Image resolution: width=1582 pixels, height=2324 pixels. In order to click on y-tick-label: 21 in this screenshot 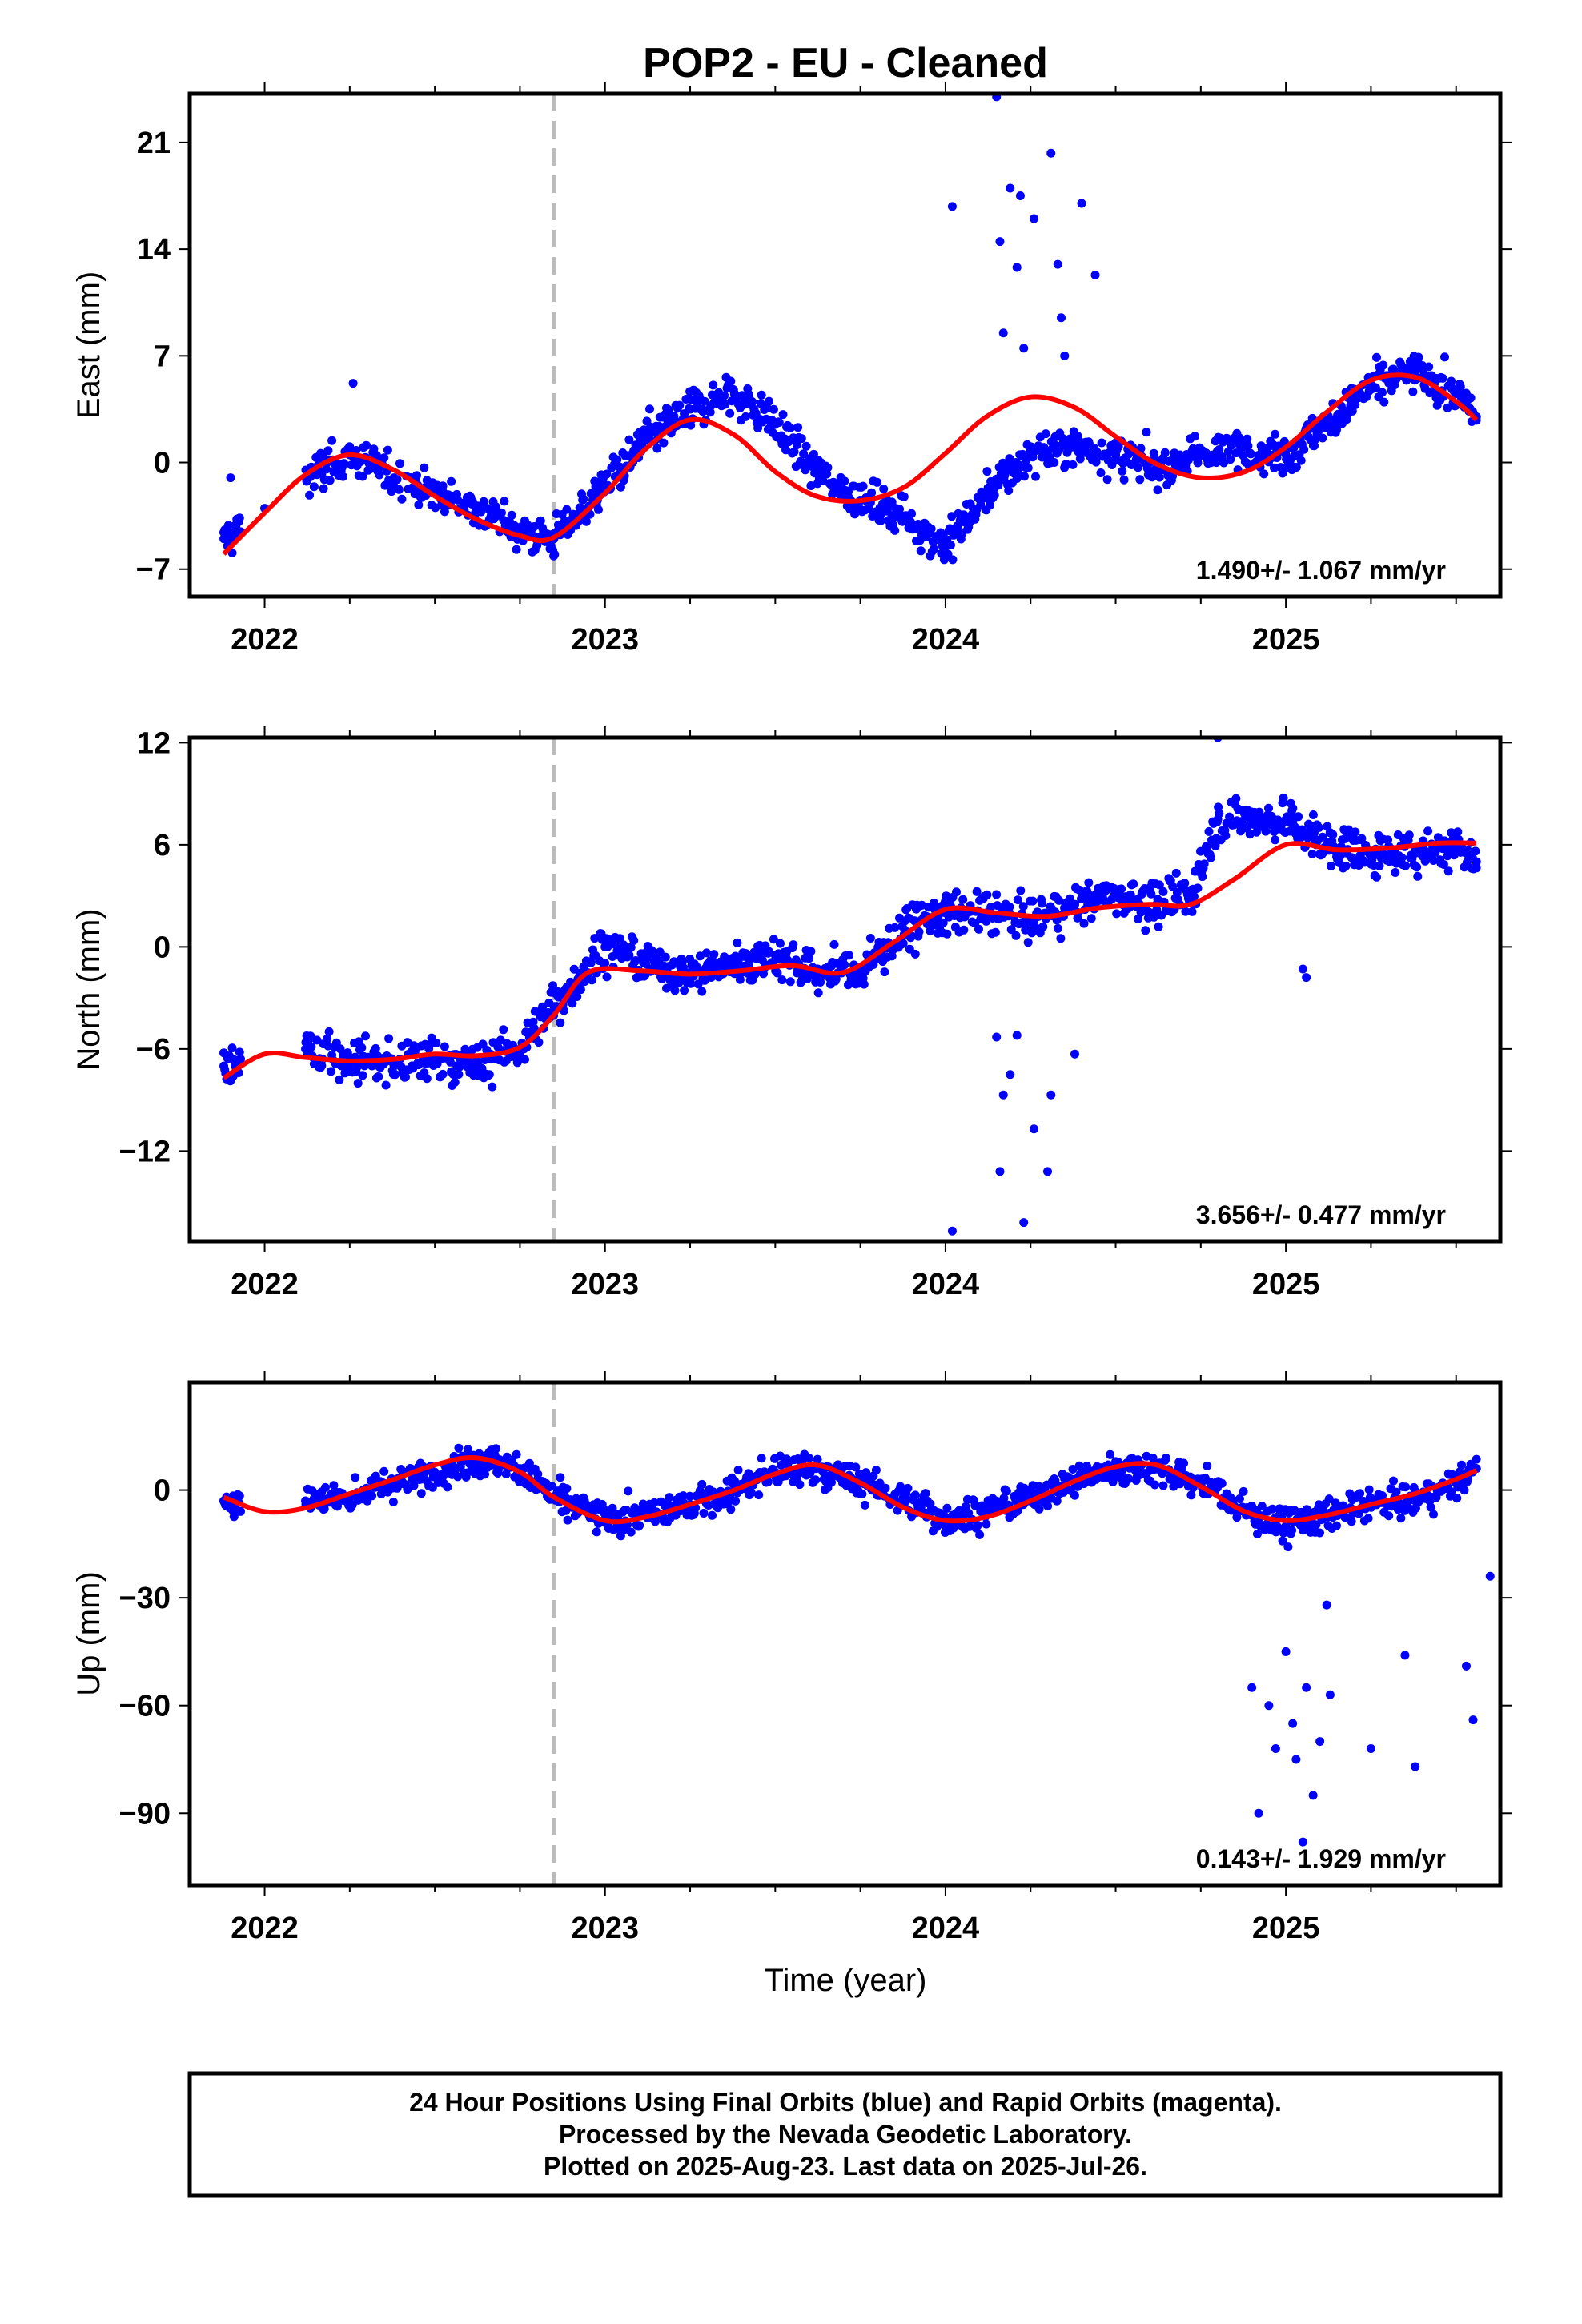, I will do `click(154, 143)`.